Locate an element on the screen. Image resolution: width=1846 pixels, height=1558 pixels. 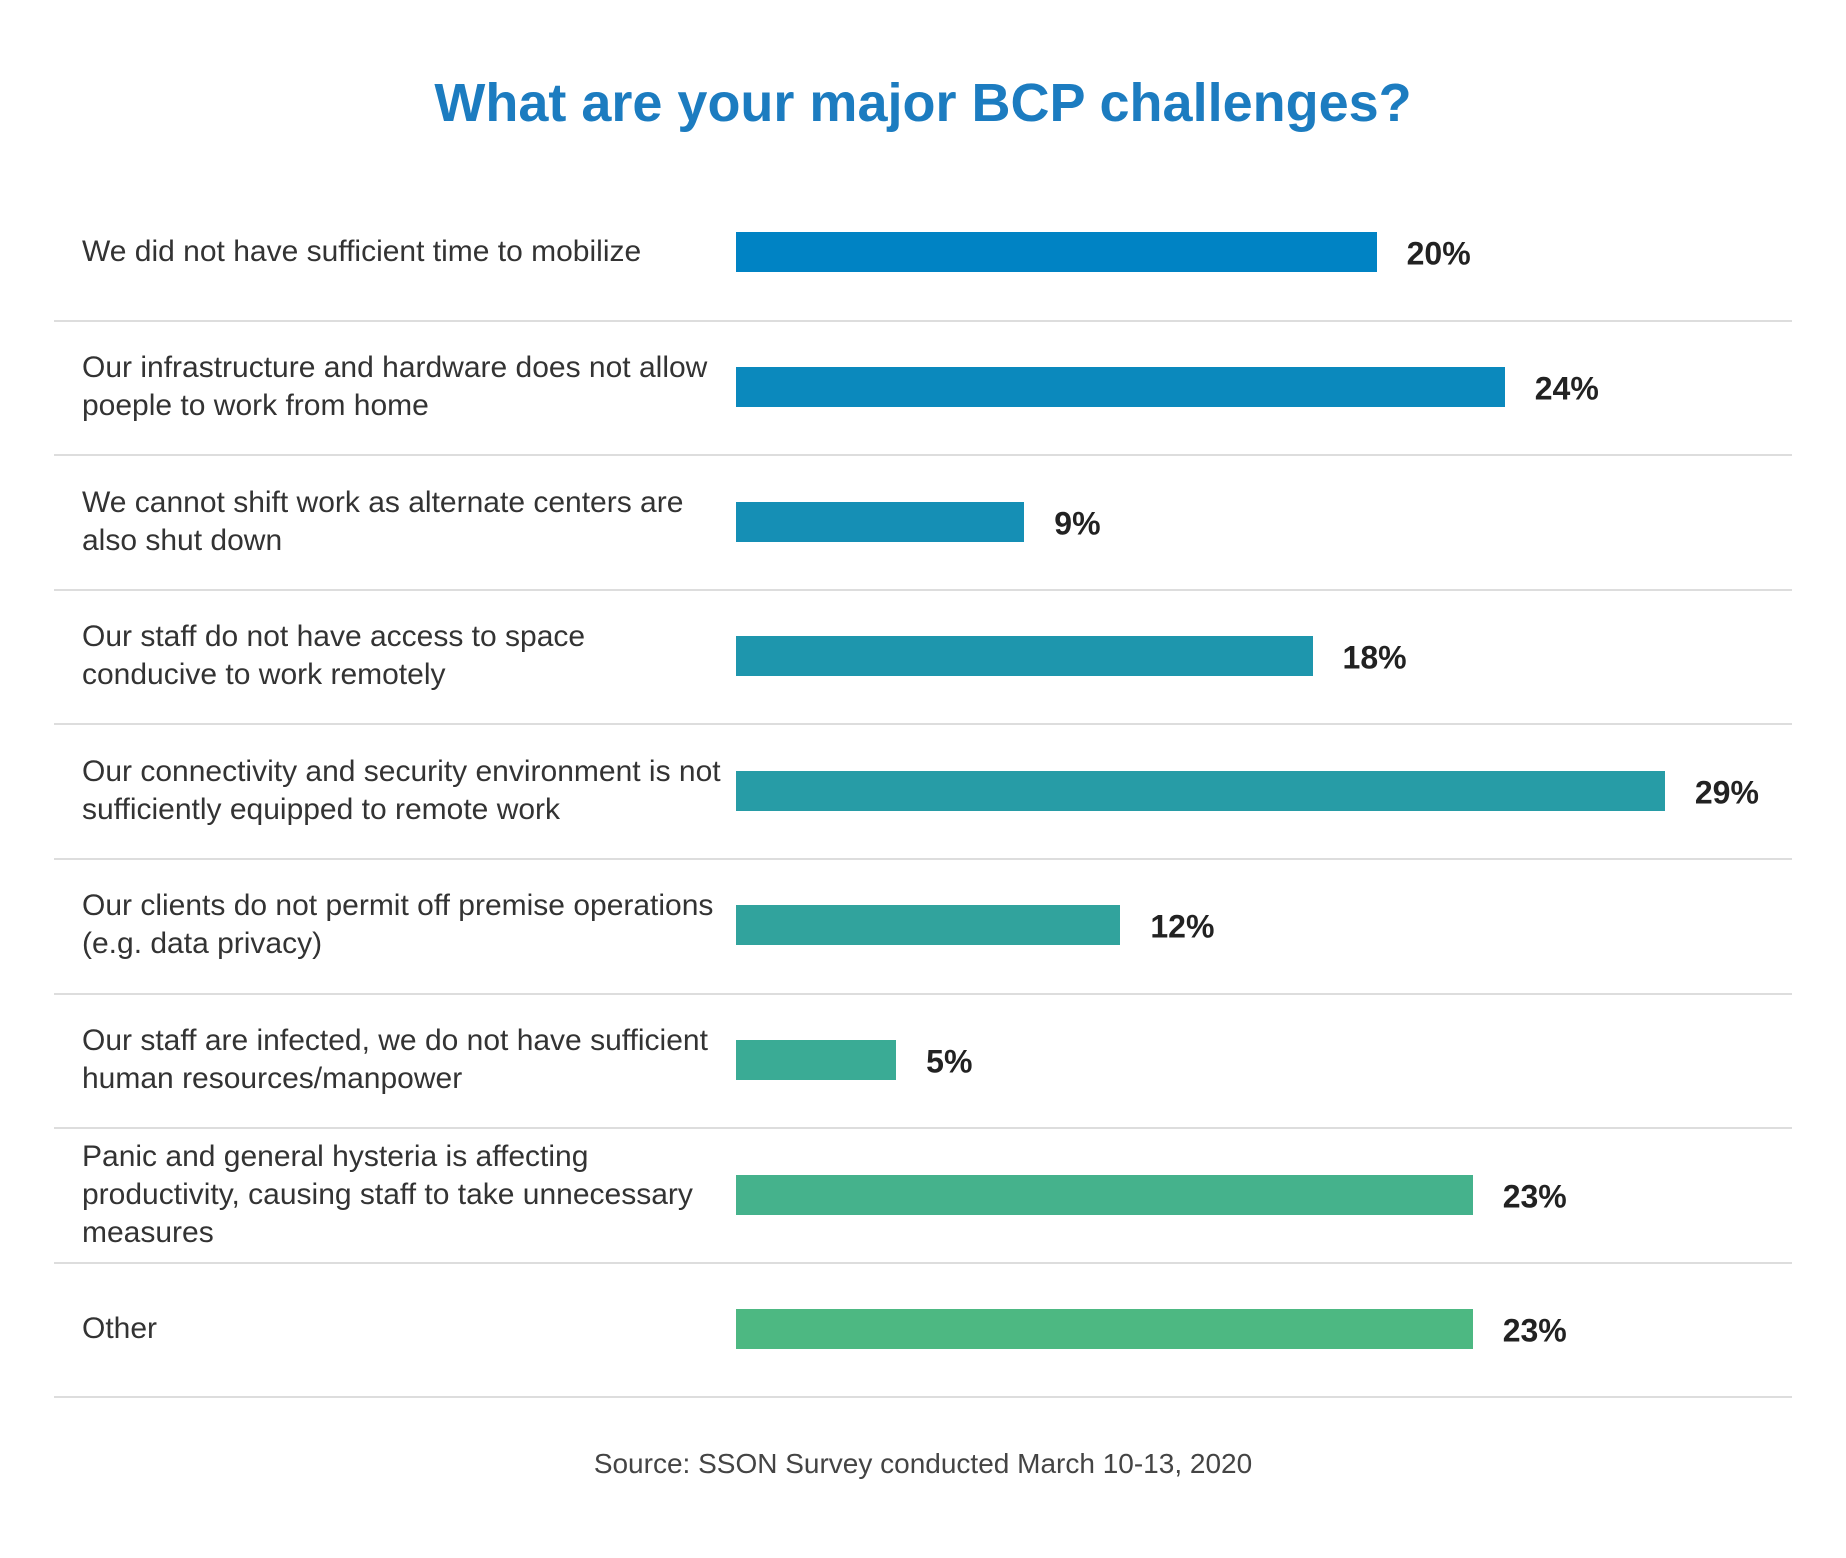
chart-title: What are your major BCP challenges? is located at coordinates (923, 103).